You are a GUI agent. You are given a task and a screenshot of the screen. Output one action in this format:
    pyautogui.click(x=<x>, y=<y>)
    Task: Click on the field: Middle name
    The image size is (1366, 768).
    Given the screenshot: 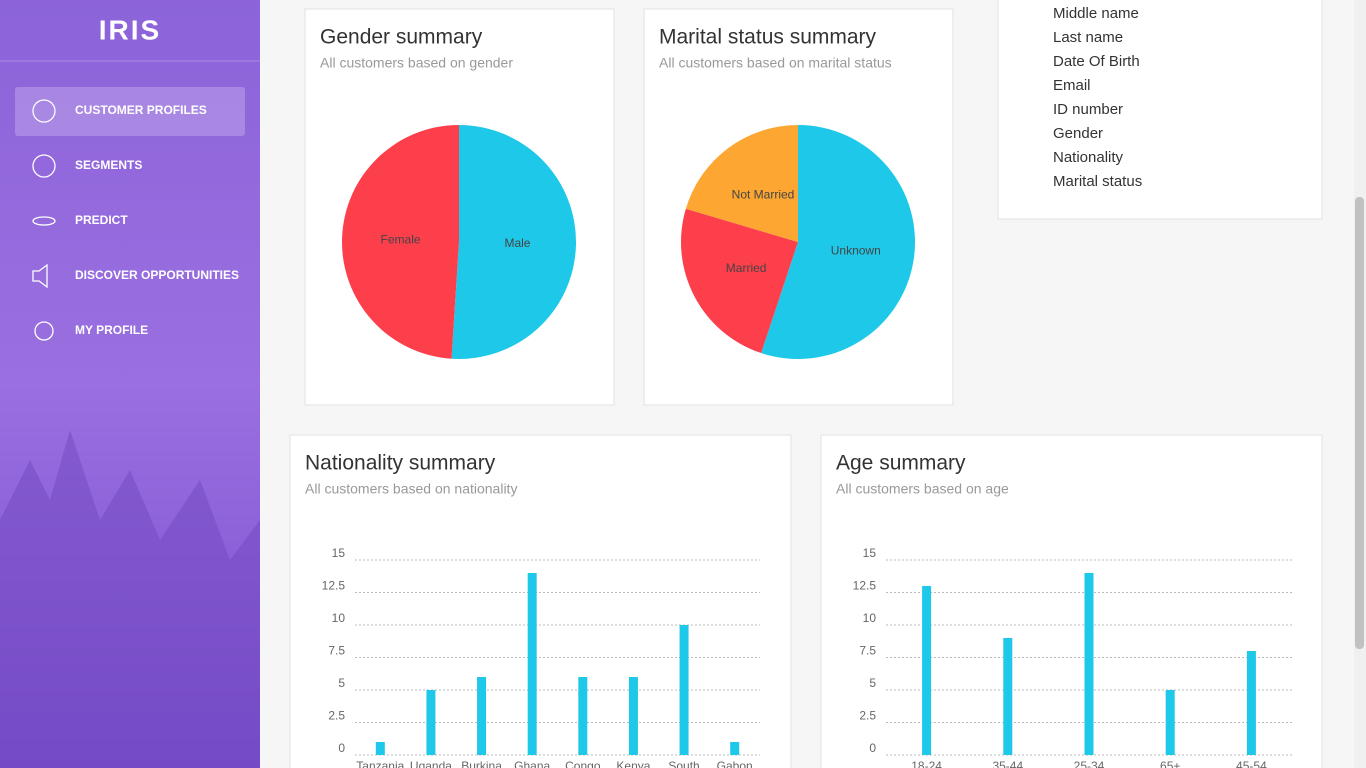 What is the action you would take?
    pyautogui.click(x=1096, y=13)
    